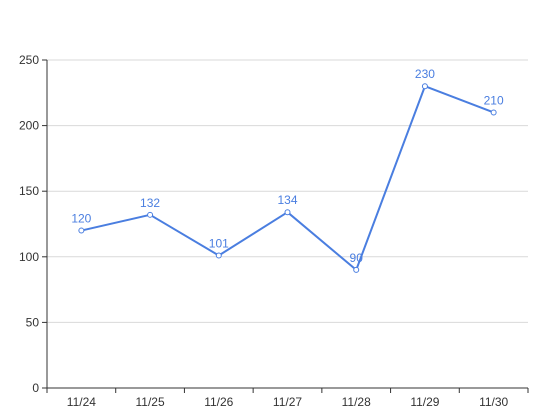 This screenshot has height=420, width=550. Describe the element at coordinates (81, 402) in the screenshot. I see `x-tick-label: 11/24` at that location.